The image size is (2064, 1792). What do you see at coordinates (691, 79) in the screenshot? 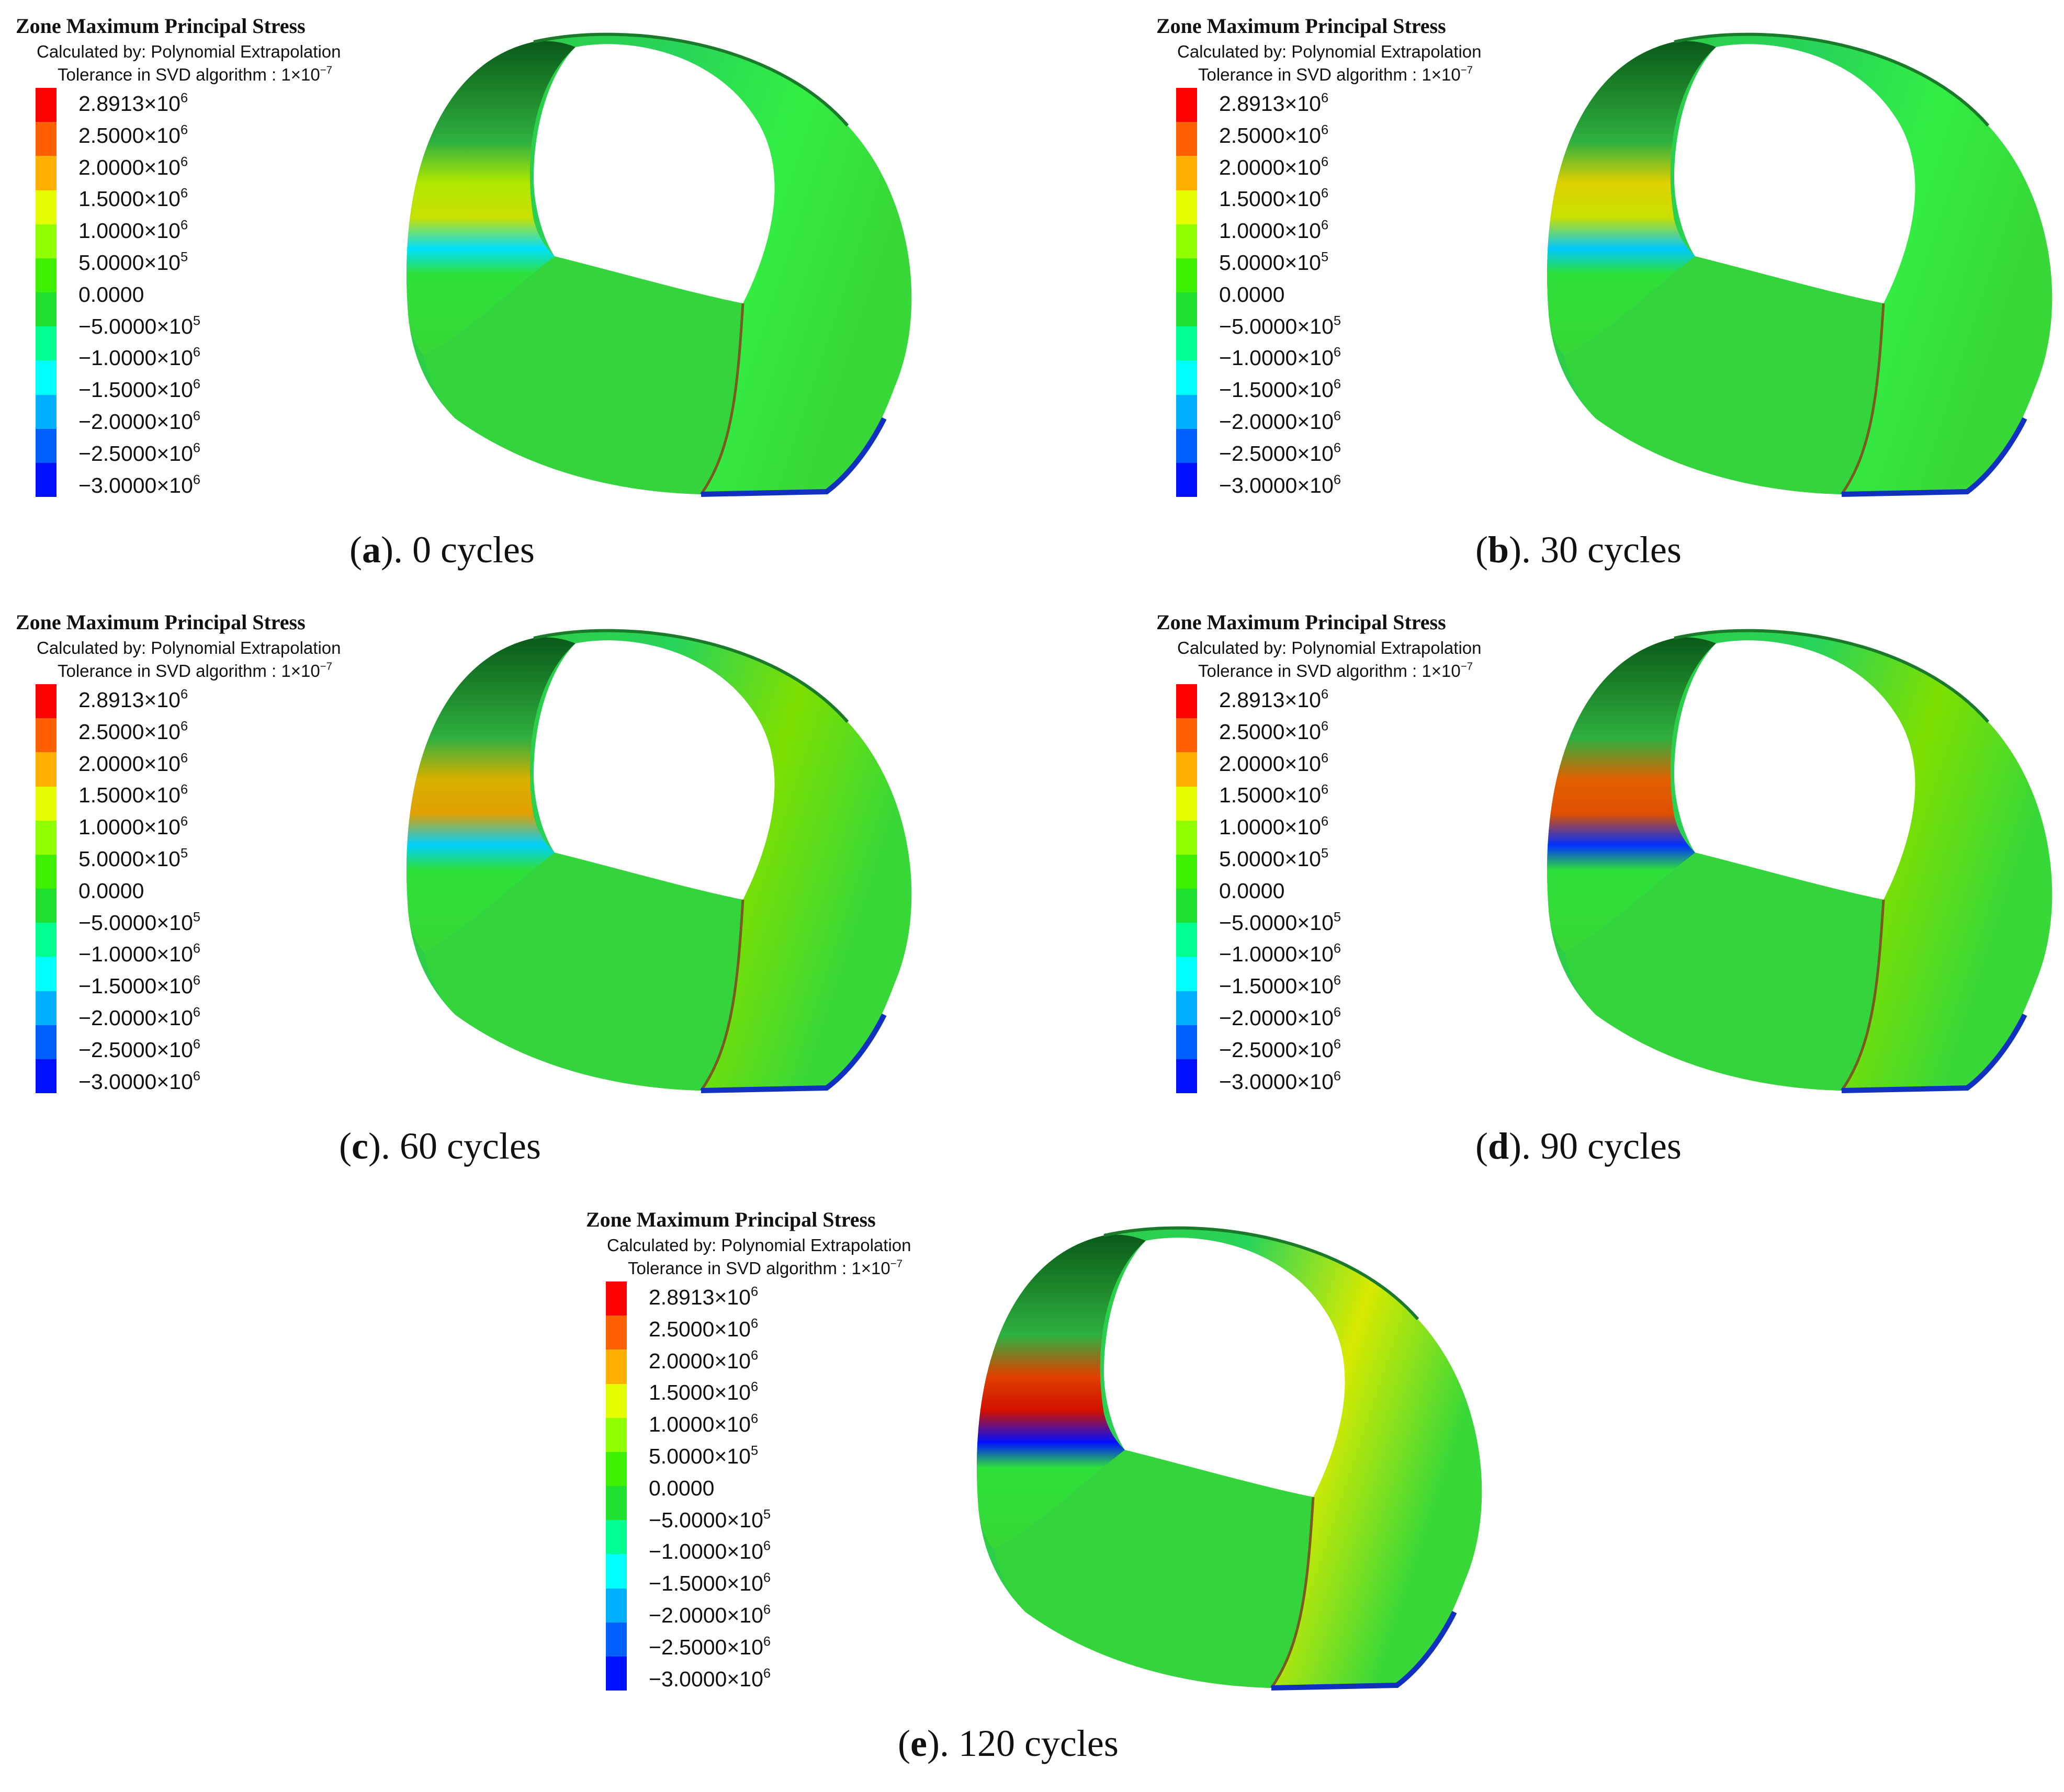
I see `ring-top-edge` at bounding box center [691, 79].